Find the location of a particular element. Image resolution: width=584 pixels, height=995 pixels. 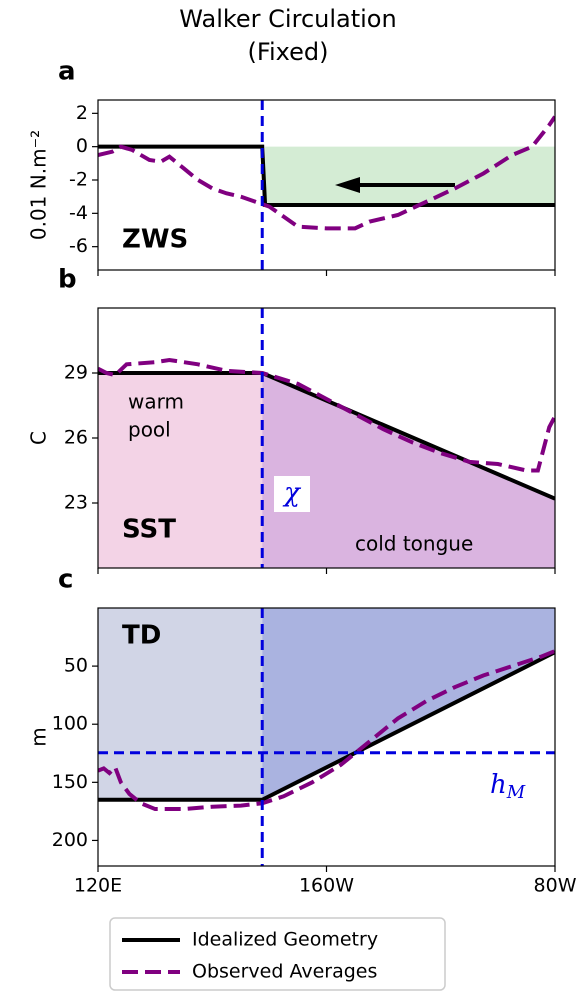

y-tick-label: 150 is located at coordinates (70, 782).